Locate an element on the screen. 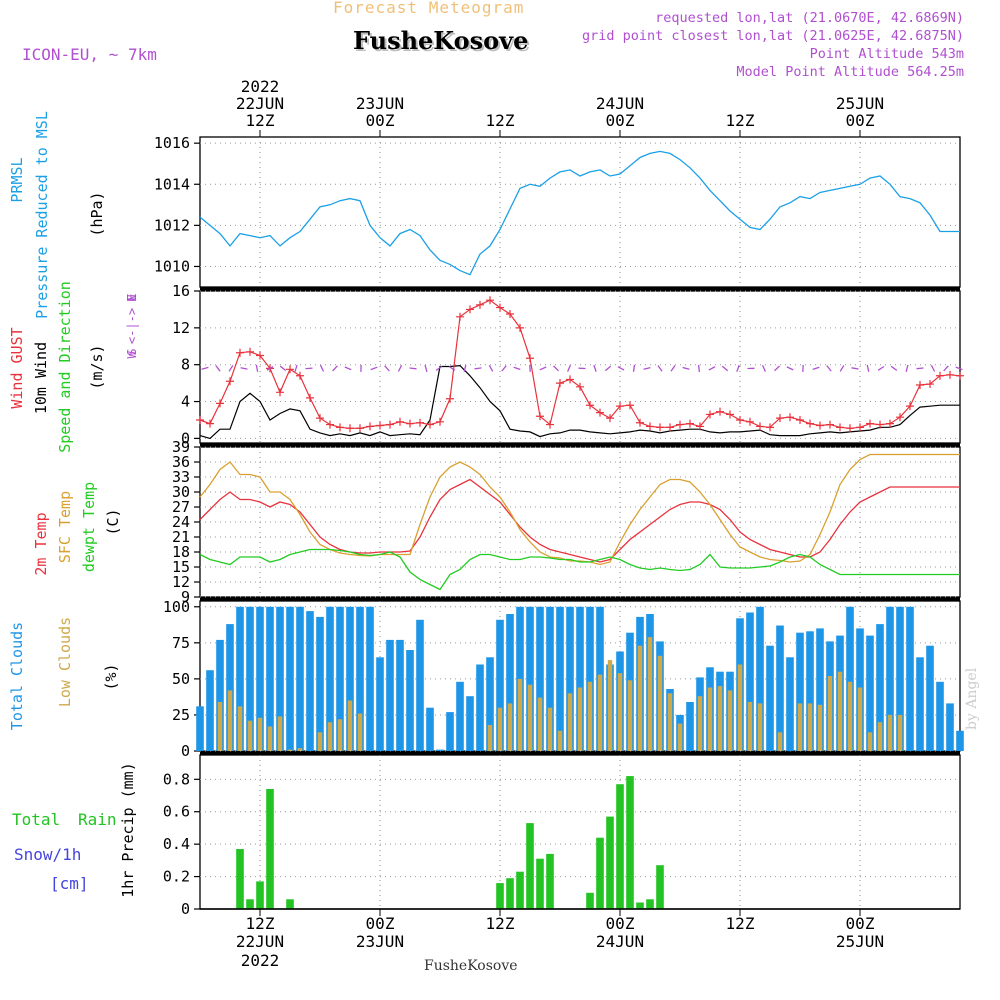 The width and height of the screenshot is (1000, 1000). y-tick-label: 0.4 is located at coordinates (176, 844).